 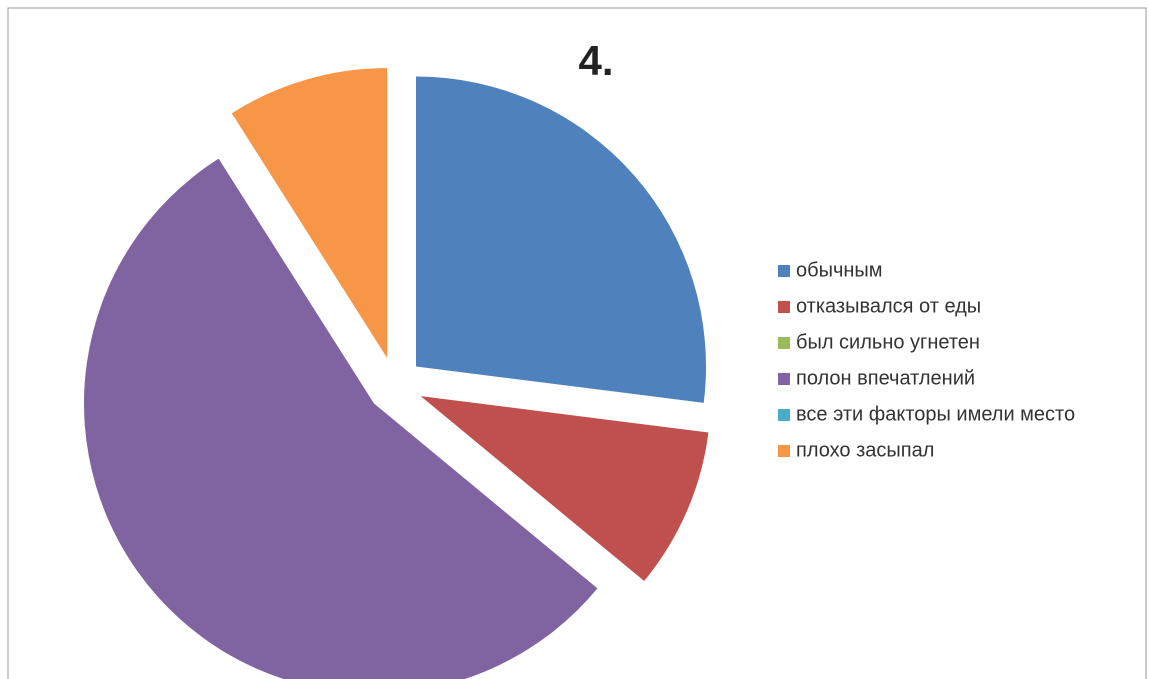 I want to click on legend-label: плохо засыпал, so click(x=865, y=450).